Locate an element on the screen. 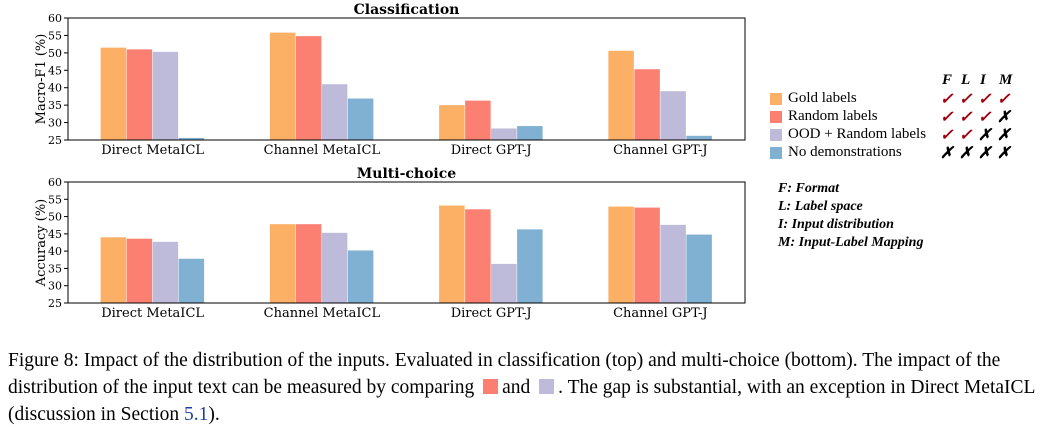 This screenshot has height=430, width=1042. legend-label: Gold labels is located at coordinates (822, 98).